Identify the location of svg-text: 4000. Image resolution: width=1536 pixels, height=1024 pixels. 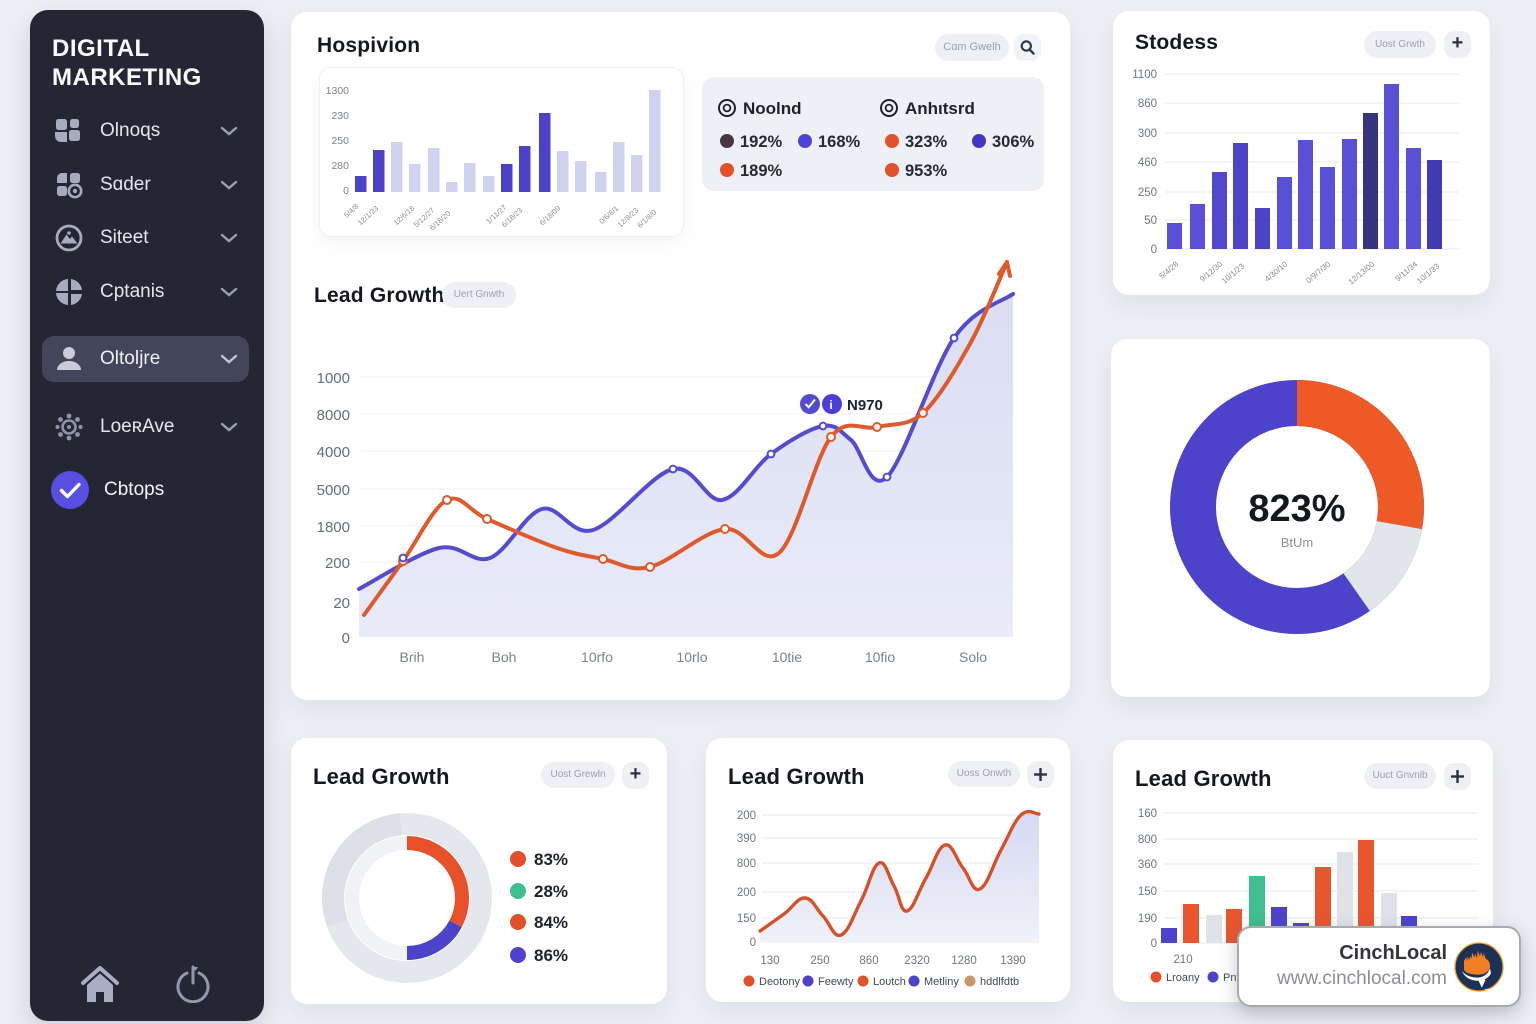
(333, 452).